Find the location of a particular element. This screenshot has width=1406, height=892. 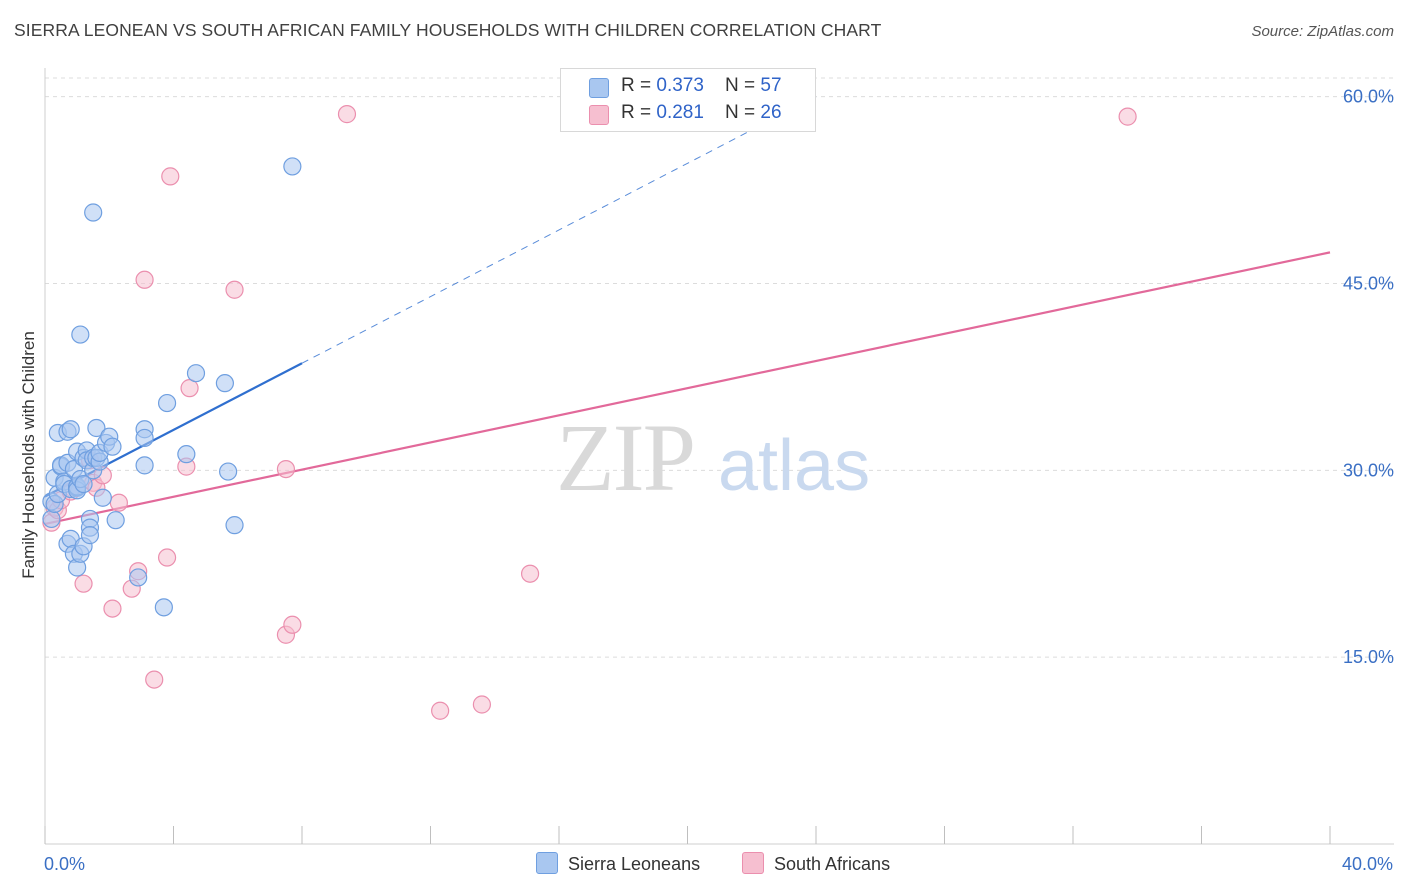

legend: R = 0.373 N = 57 R = 0.281 N = 26 is located at coordinates (688, 100).